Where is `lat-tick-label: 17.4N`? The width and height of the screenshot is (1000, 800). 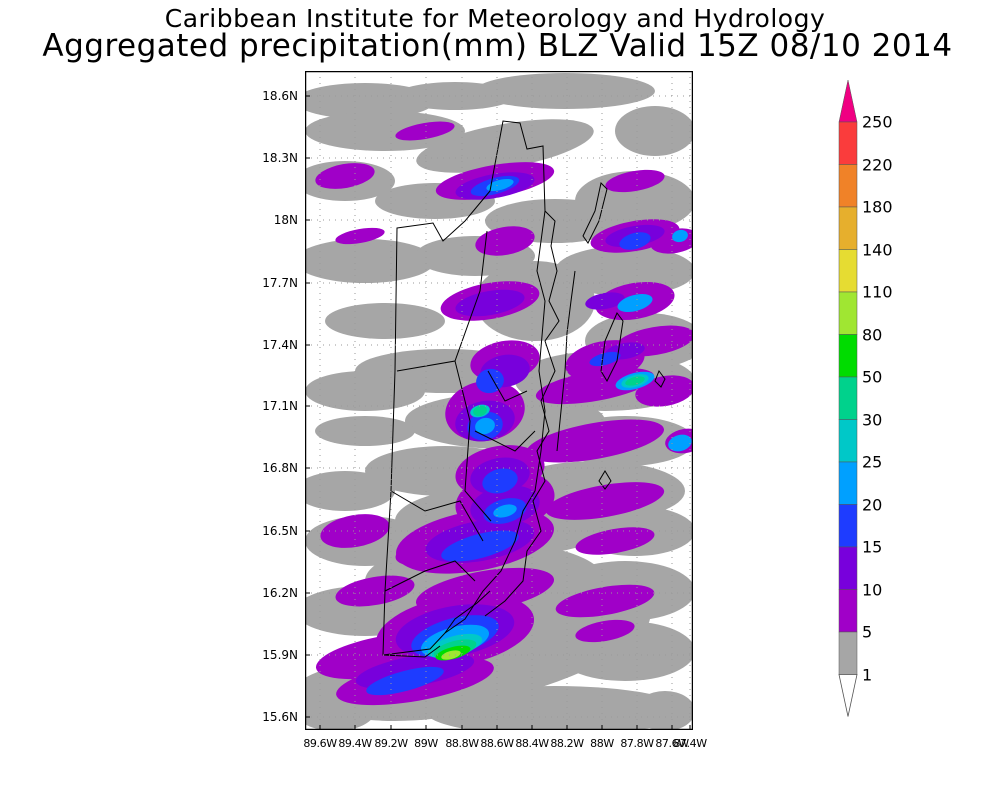
lat-tick-label: 17.4N is located at coordinates (280, 345).